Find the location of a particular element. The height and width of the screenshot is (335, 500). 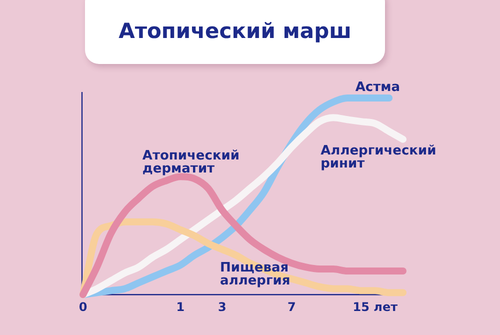

x-tick-label: 7 is located at coordinates (292, 307).